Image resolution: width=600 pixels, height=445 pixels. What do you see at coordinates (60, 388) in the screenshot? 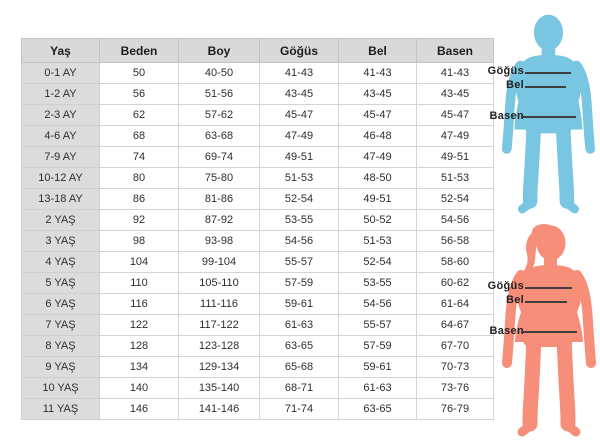
I see `row-header-cell: 10 YAŞ` at bounding box center [60, 388].